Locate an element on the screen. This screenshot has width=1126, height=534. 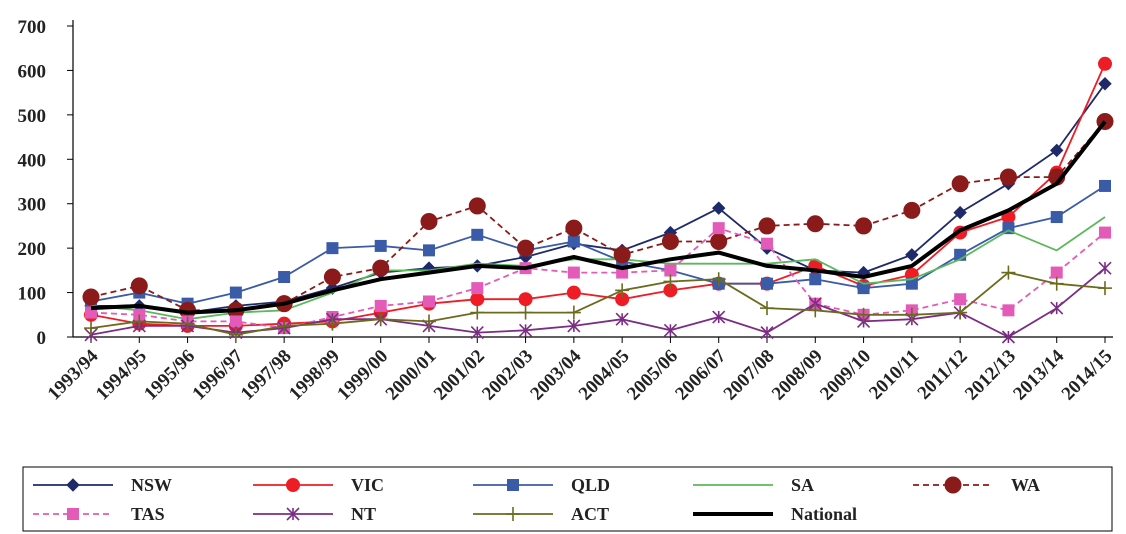
legend-label-wa: WA is located at coordinates (1025, 485).